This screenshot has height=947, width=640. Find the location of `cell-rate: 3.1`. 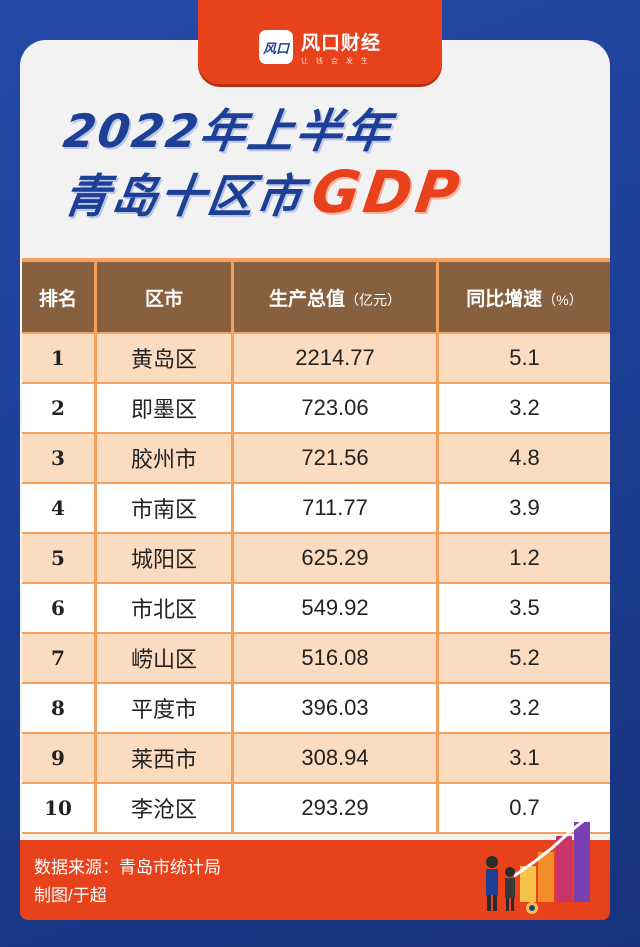

cell-rate: 3.1 is located at coordinates (524, 758).